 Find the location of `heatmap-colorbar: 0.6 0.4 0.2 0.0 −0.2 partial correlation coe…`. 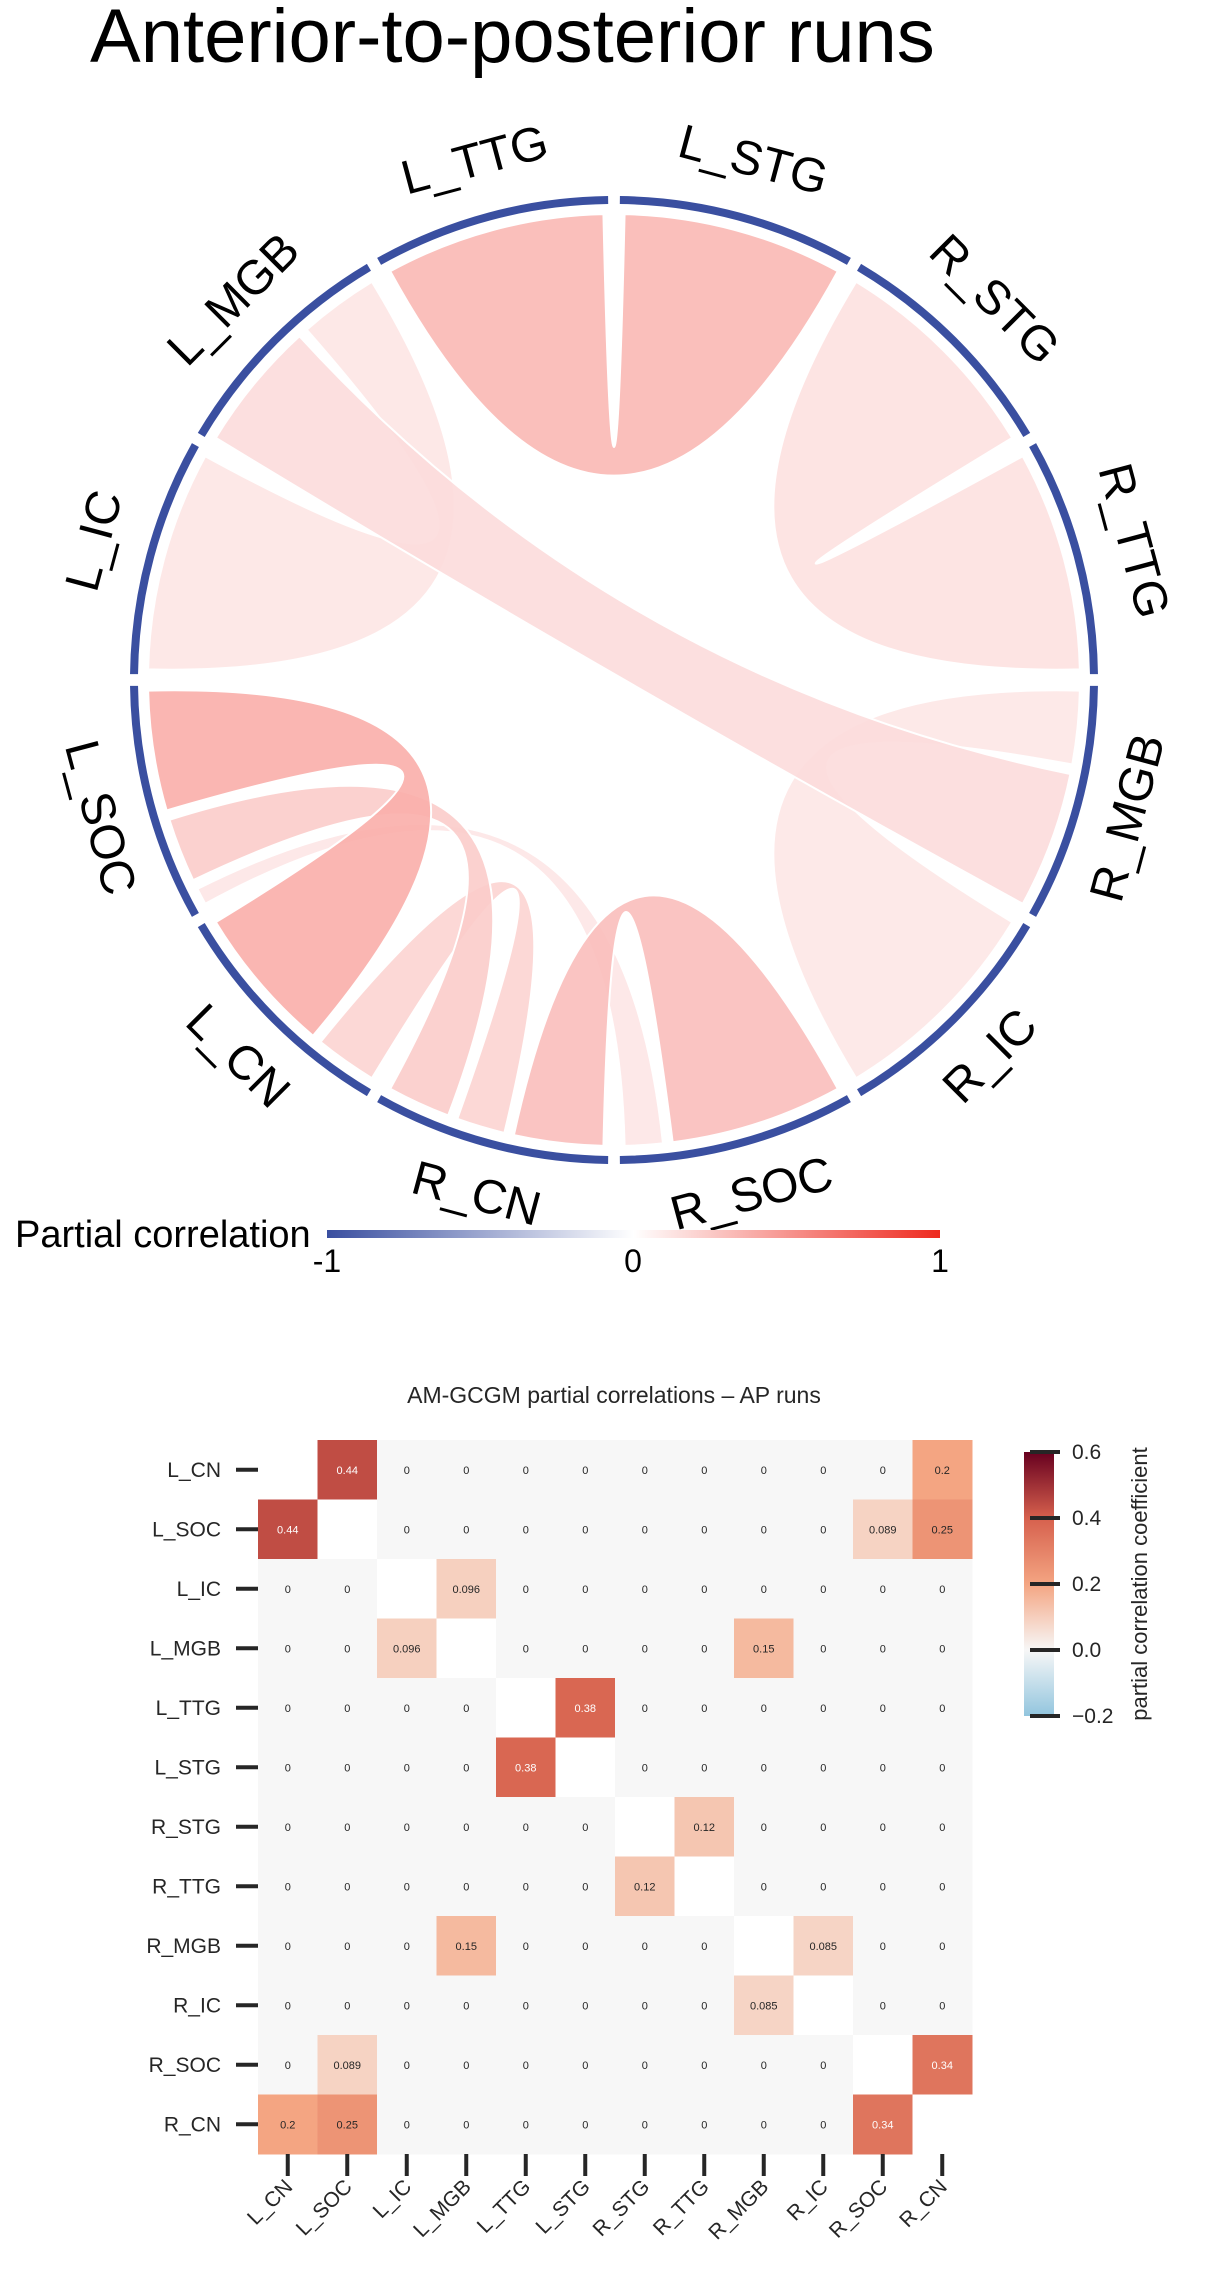

heatmap-colorbar: 0.6 0.4 0.2 0.0 −0.2 partial correlation coe… is located at coordinates (1088, 1584).